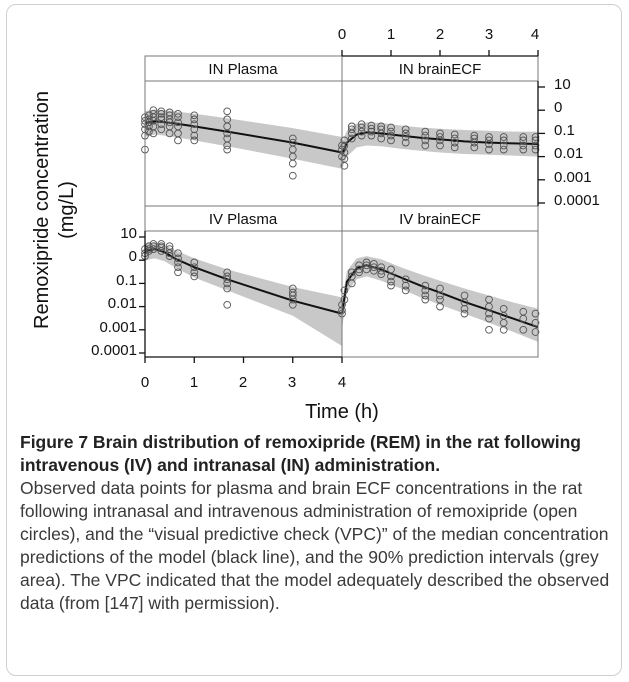 The image size is (629, 682). I want to click on top-x-tick-1: 1, so click(391, 34).